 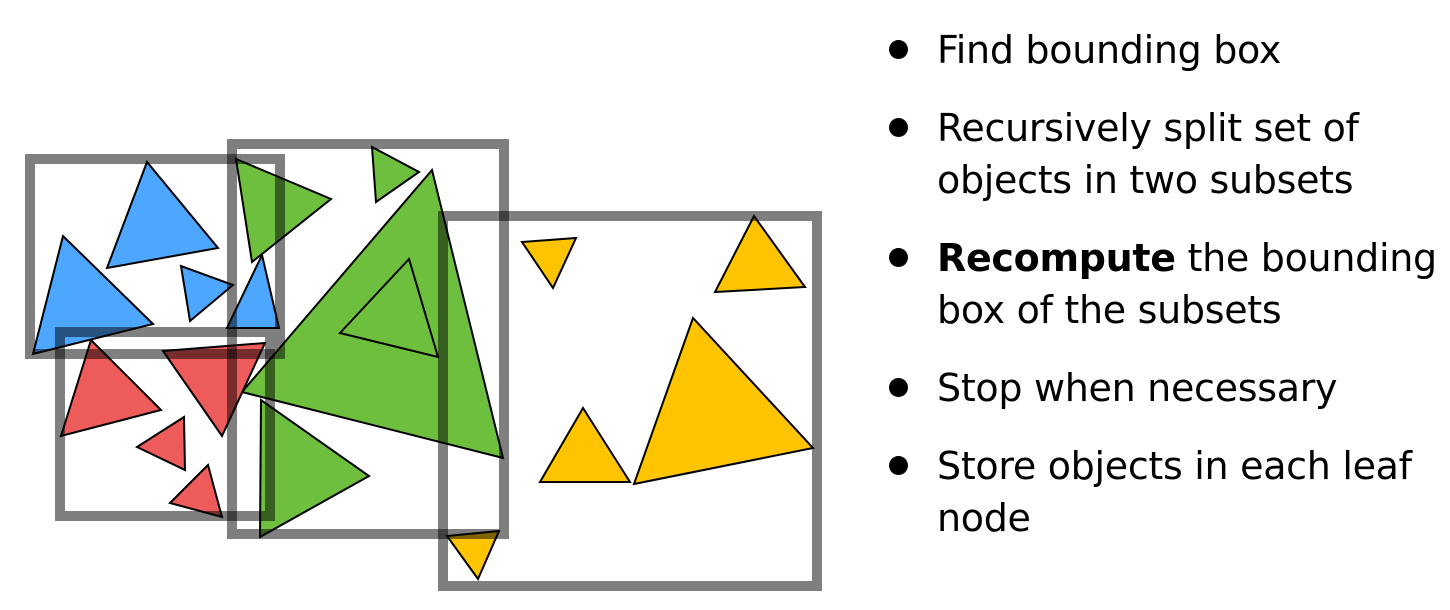 I want to click on bullet-text: Stop when necessary, so click(x=1137, y=388).